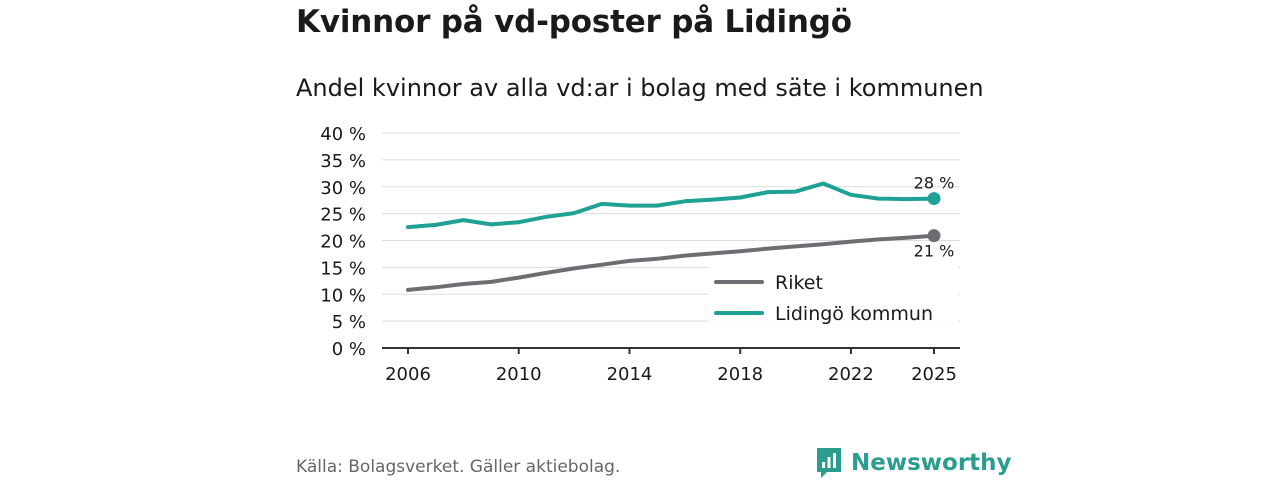  Describe the element at coordinates (740, 374) in the screenshot. I see `x-tick-label: 2018` at that location.